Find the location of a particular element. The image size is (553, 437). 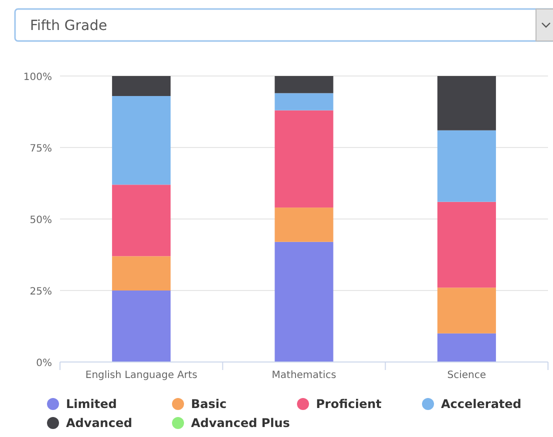

legend-label: Limited is located at coordinates (91, 404).